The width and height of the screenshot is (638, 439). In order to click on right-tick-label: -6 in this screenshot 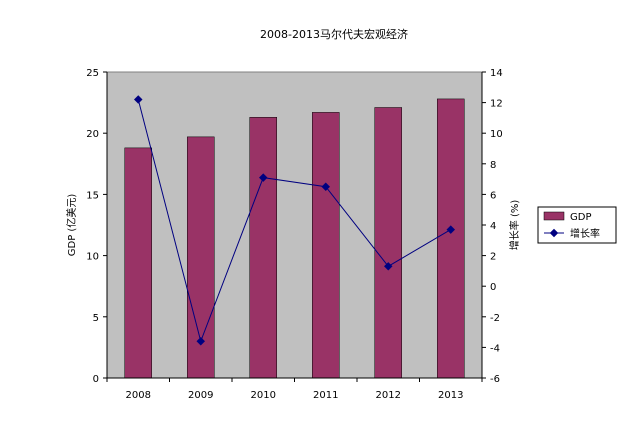, I will do `click(495, 379)`.